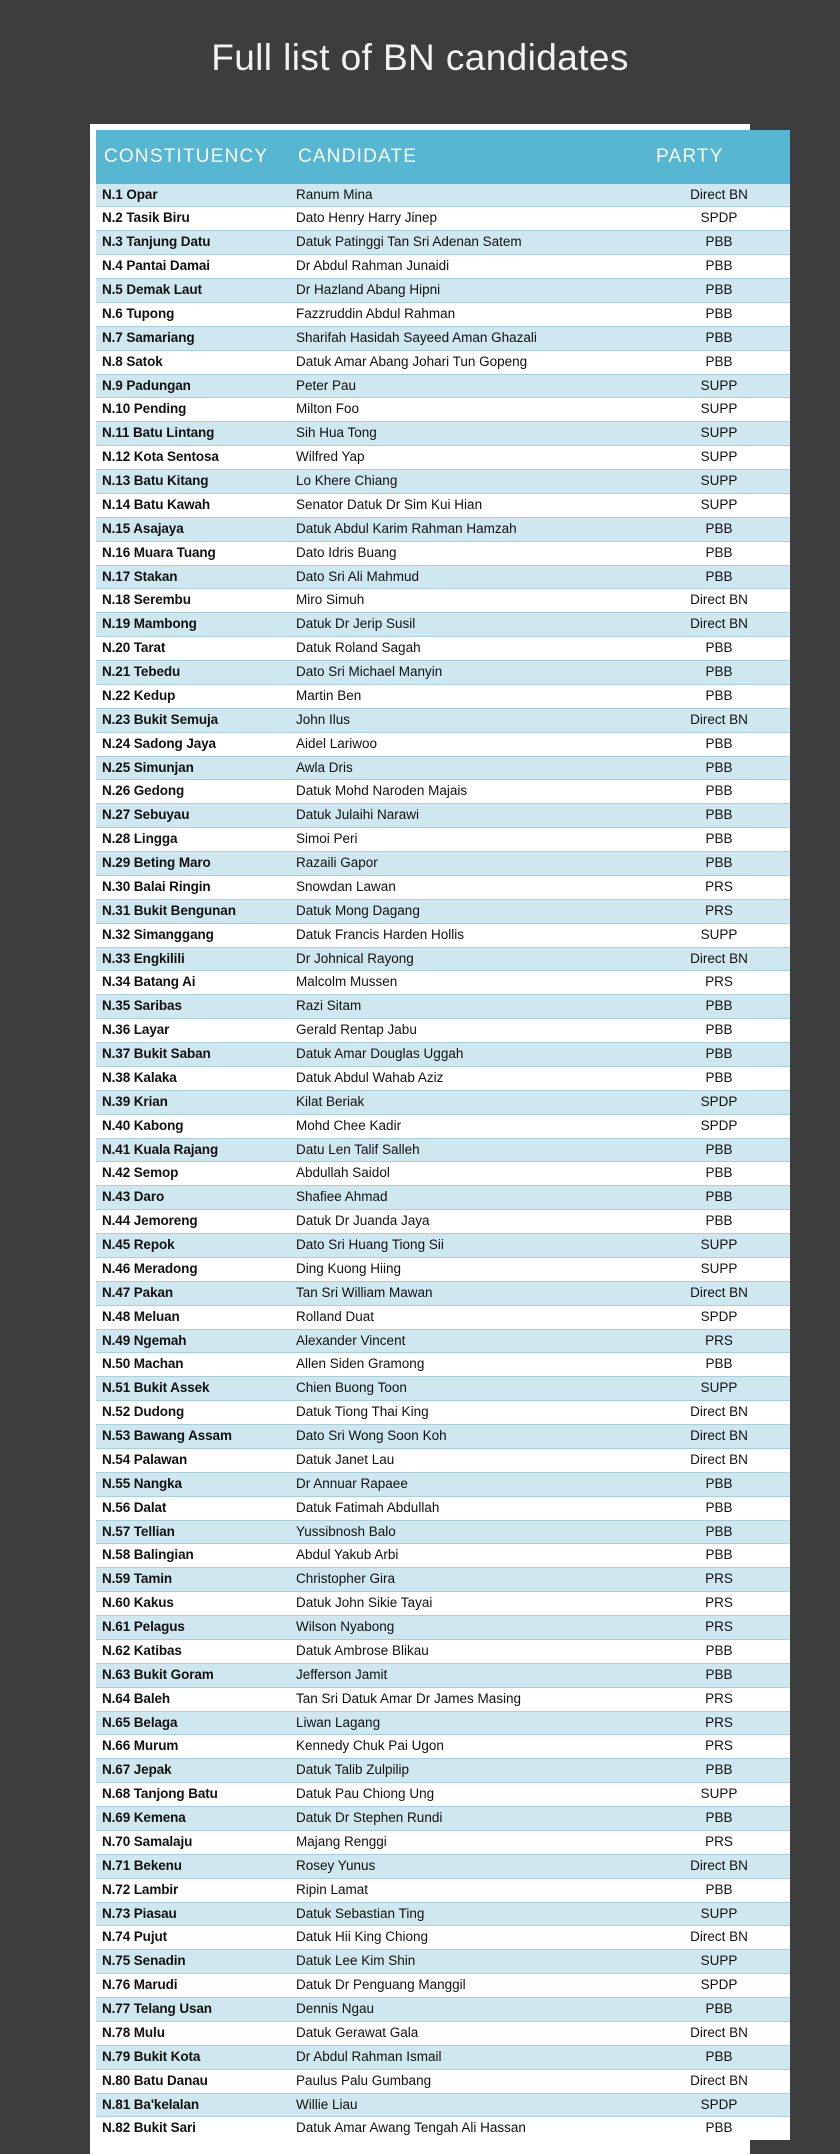 The width and height of the screenshot is (840, 2154). What do you see at coordinates (469, 2105) in the screenshot?
I see `cell-candidate: Willie Liau` at bounding box center [469, 2105].